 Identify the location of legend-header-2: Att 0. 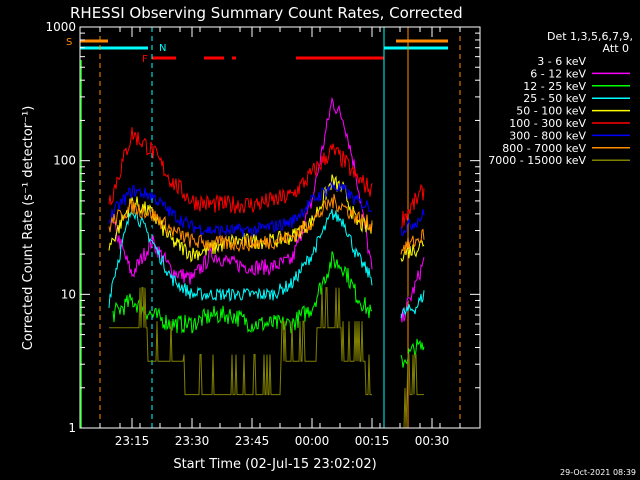
(616, 48).